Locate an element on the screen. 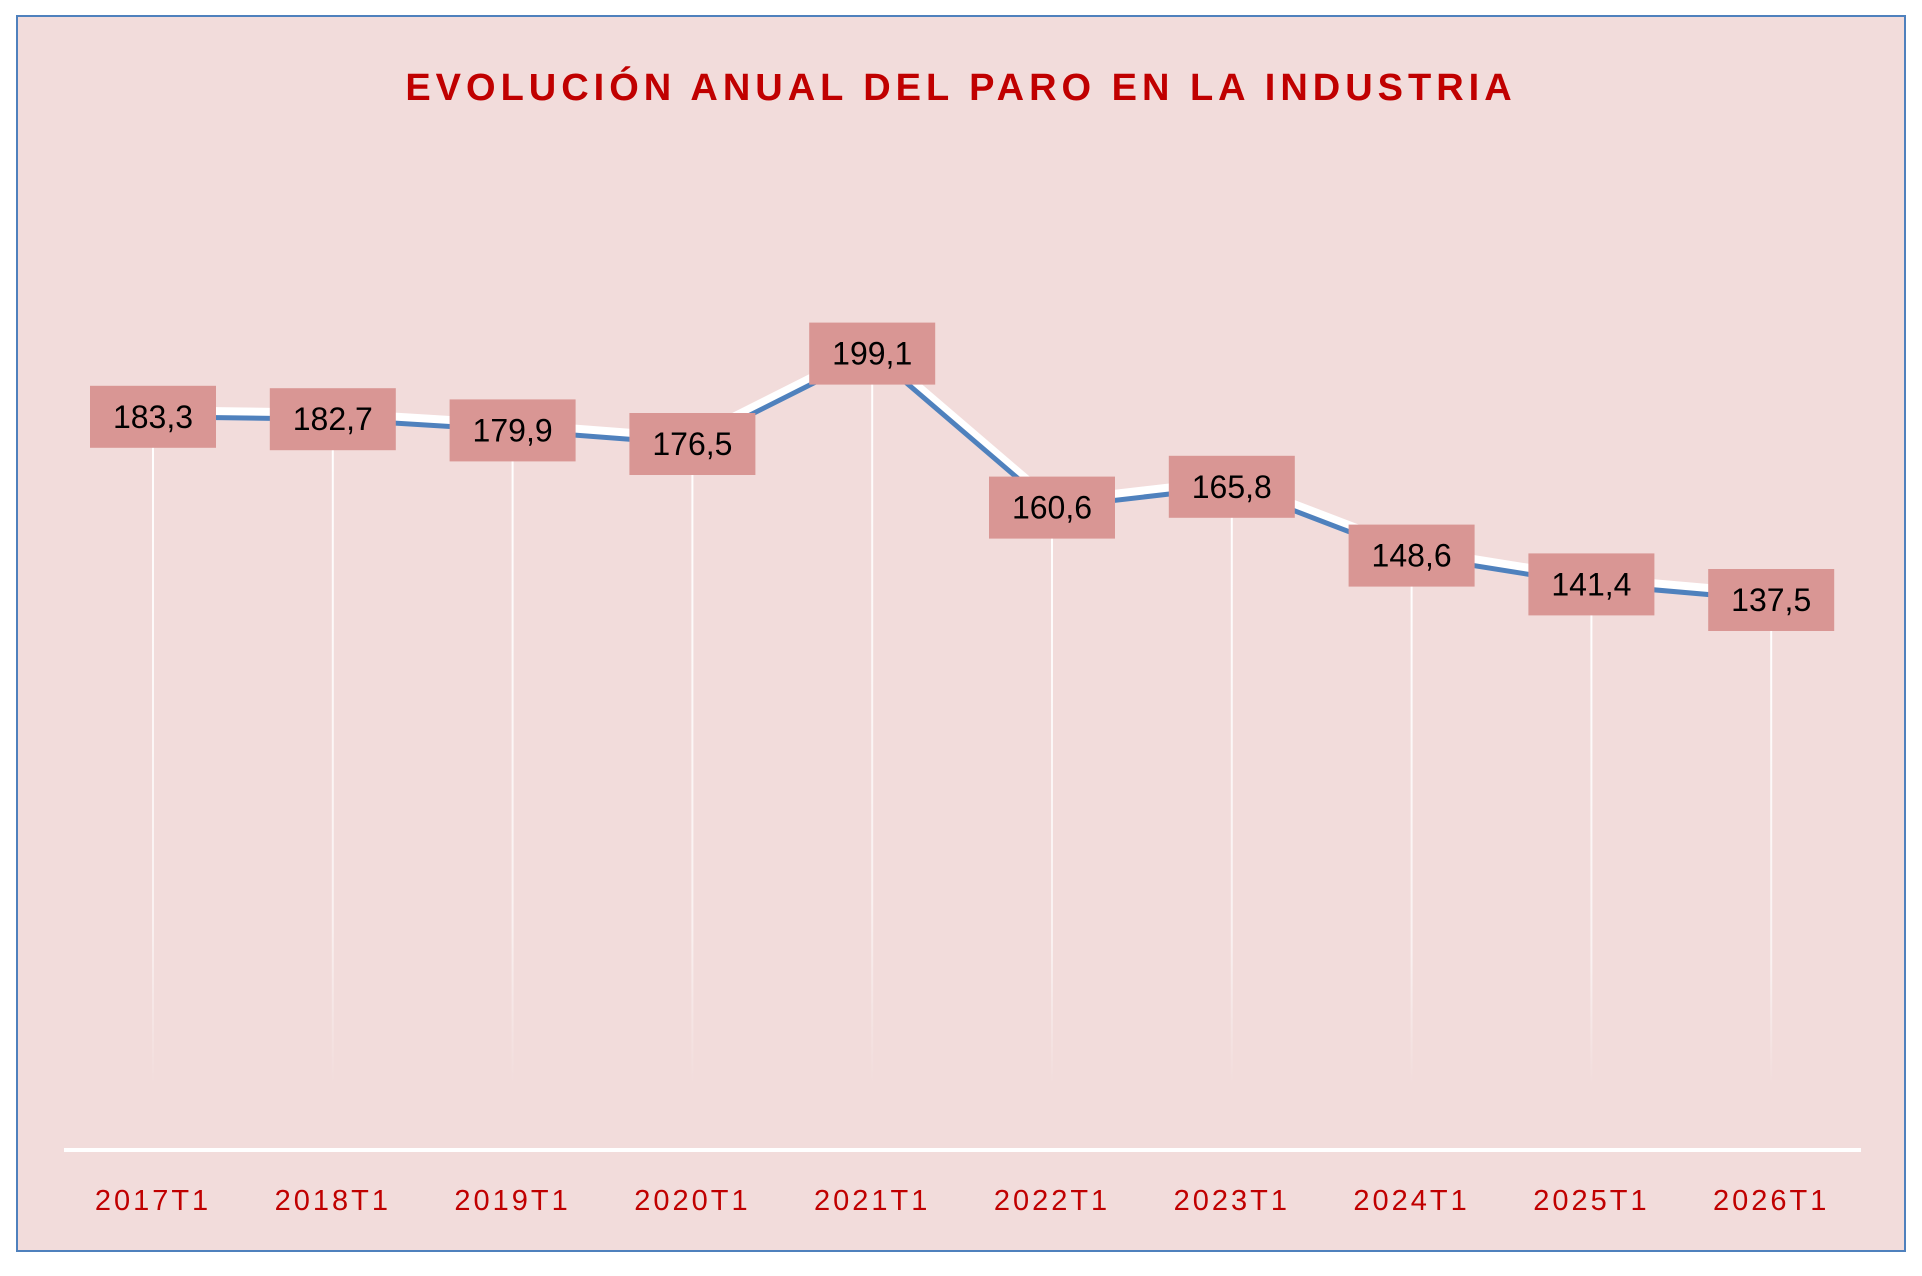  data-label: 199,1 is located at coordinates (872, 354).